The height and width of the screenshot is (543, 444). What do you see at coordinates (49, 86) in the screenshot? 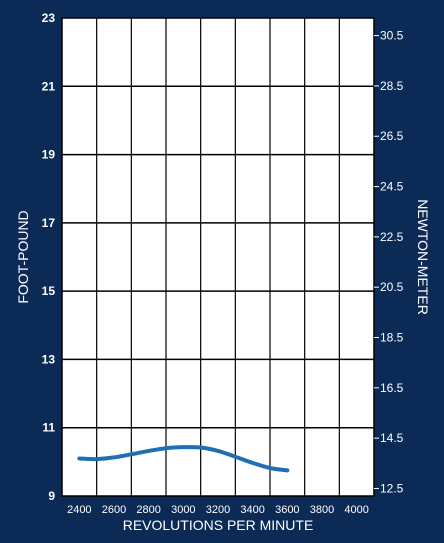
I see `y-tick-label: 21` at bounding box center [49, 86].